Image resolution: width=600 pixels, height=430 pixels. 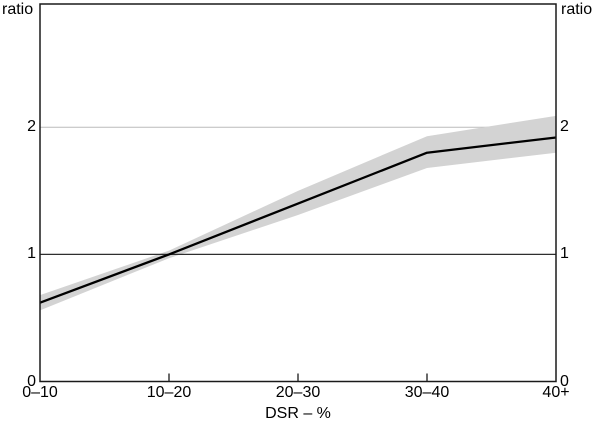 What do you see at coordinates (427, 392) in the screenshot?
I see `x-tick-label: 30–40` at bounding box center [427, 392].